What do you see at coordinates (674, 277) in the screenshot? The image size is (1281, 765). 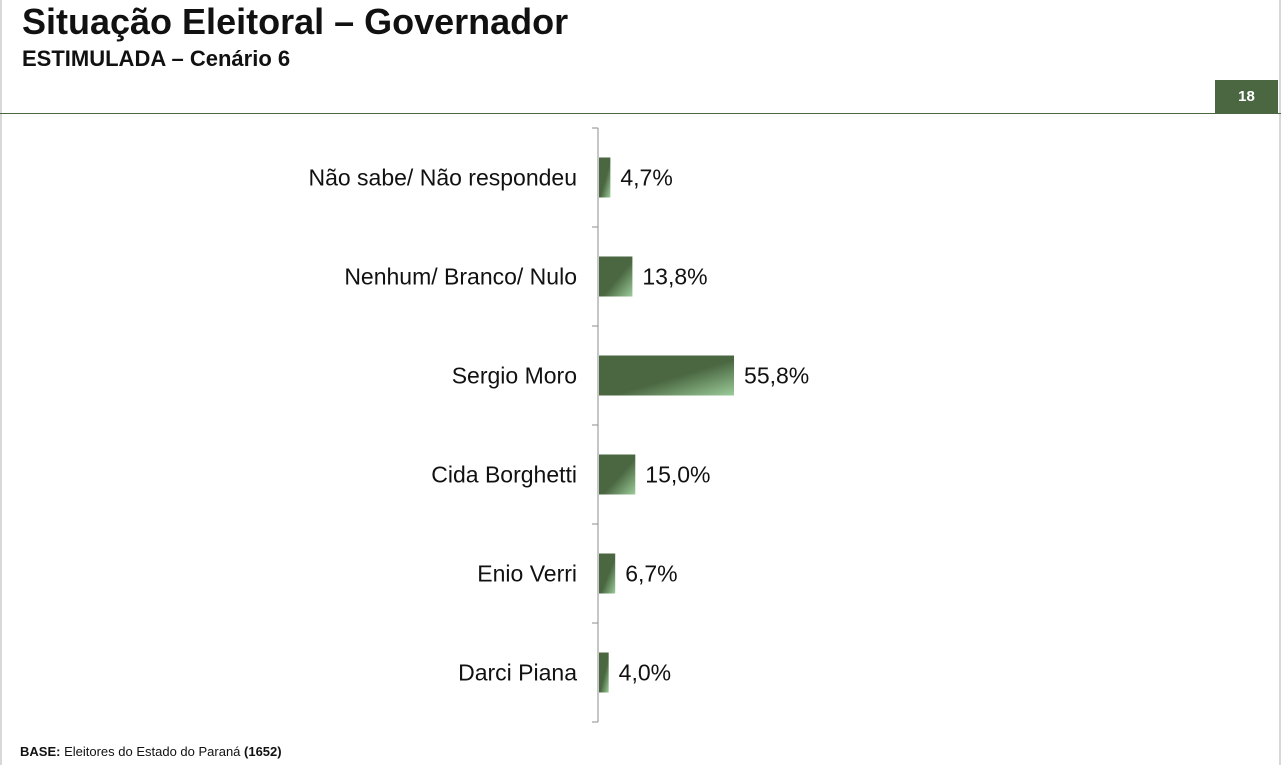 I see `data-label: 13,8%` at bounding box center [674, 277].